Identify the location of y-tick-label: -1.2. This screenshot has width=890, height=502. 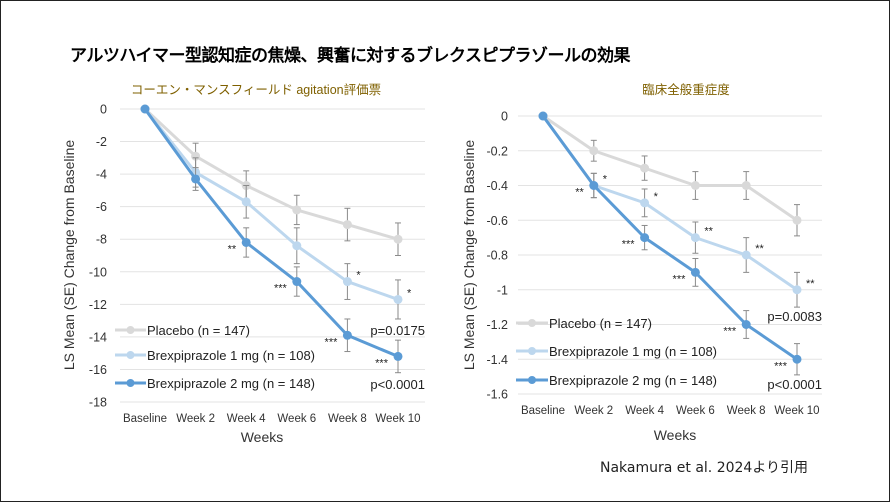
(497, 325).